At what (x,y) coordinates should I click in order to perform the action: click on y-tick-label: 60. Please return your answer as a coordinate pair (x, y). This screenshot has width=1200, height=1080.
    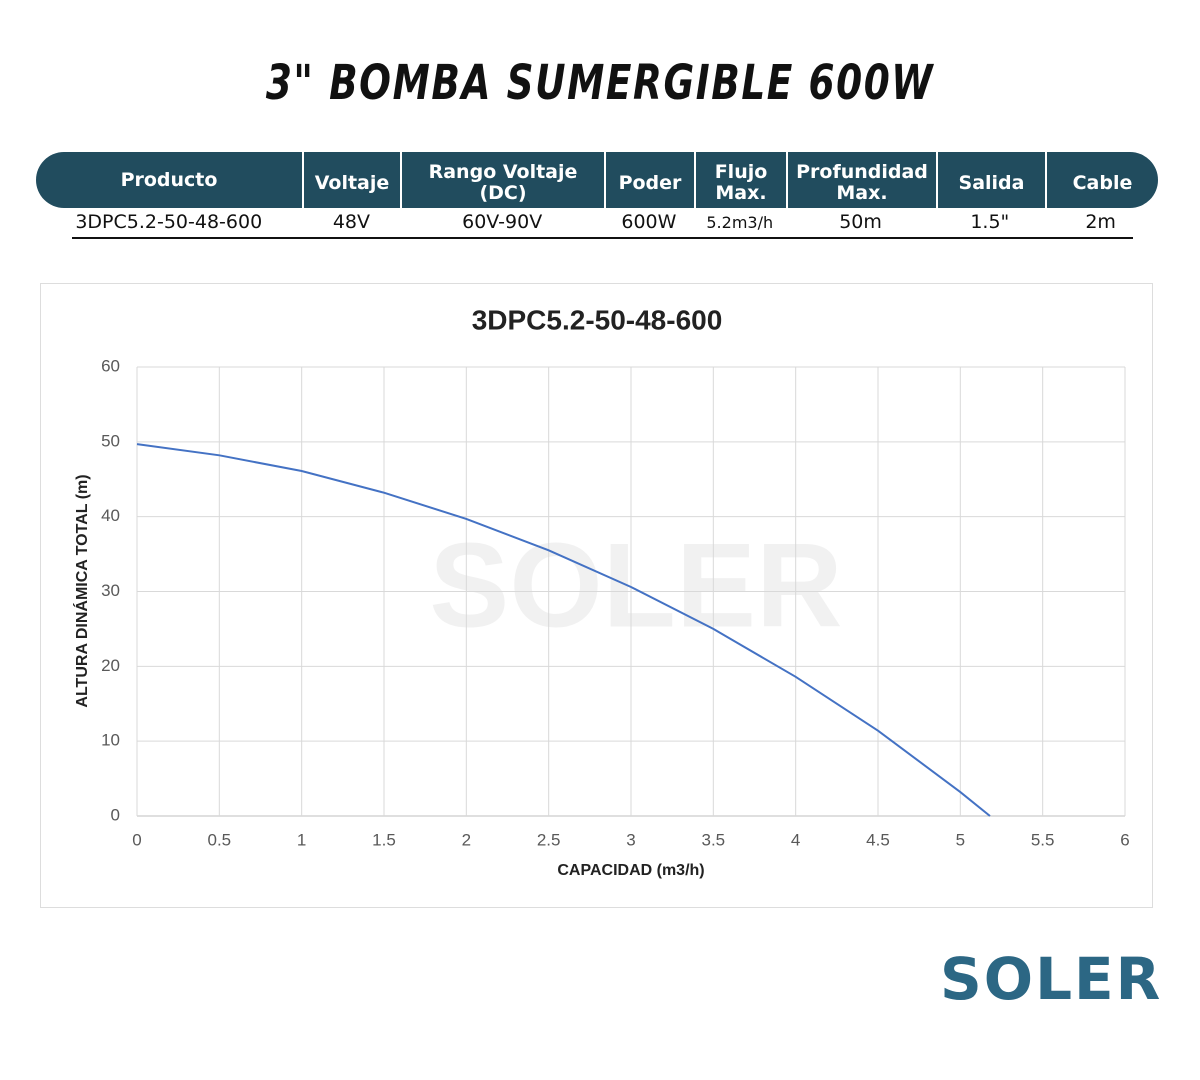
    Looking at the image, I should click on (110, 365).